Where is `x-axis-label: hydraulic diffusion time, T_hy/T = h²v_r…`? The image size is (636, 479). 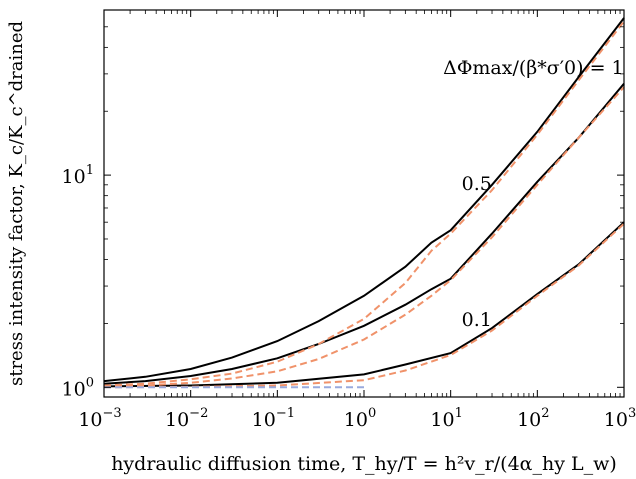
x-axis-label: hydraulic diffusion time, T_hy/T = h²v_r… is located at coordinates (364, 464).